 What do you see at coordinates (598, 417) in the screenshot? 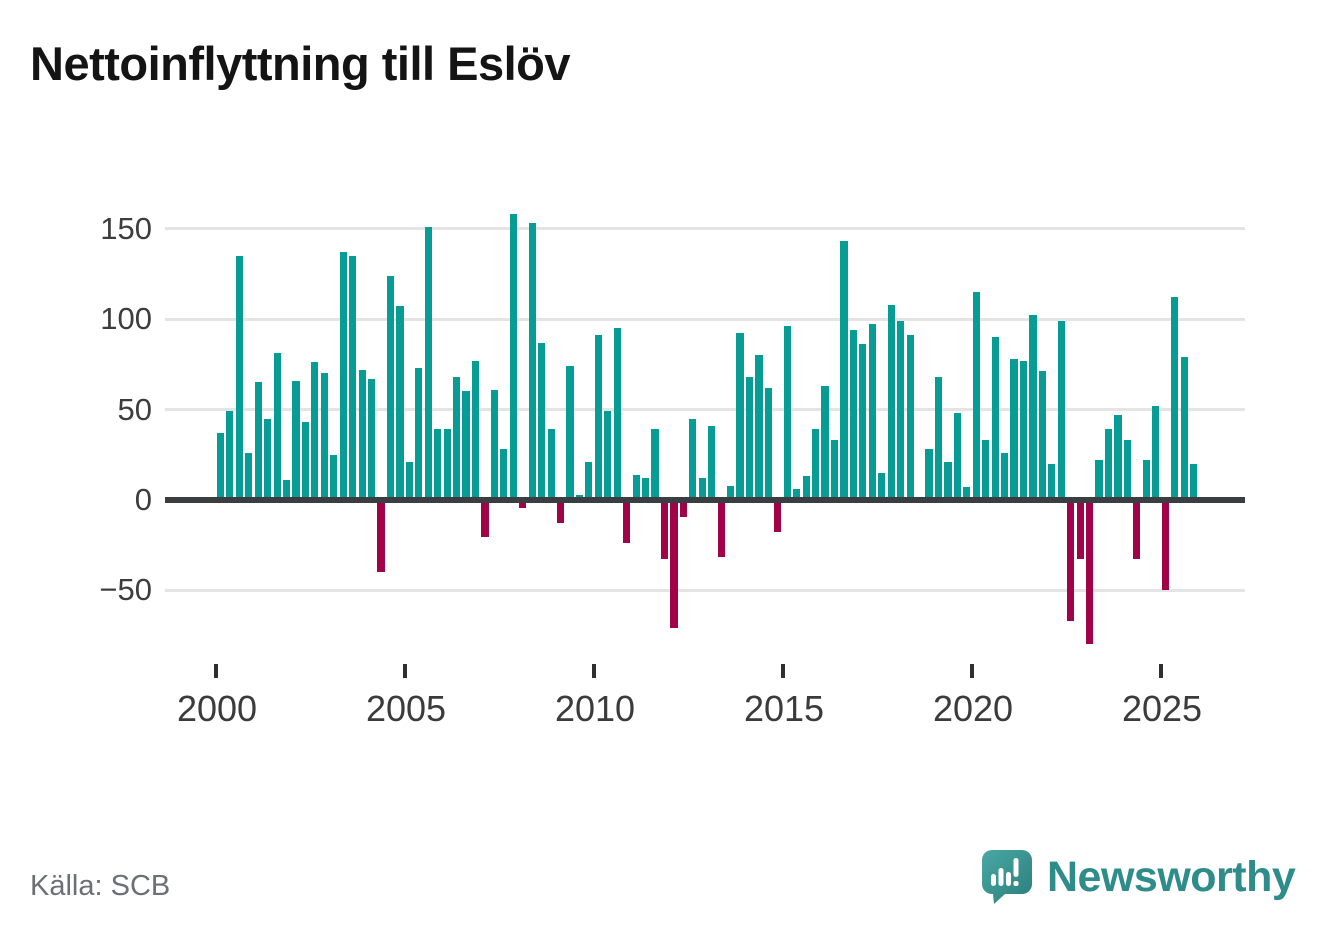
I see `bar-2010-q1` at bounding box center [598, 417].